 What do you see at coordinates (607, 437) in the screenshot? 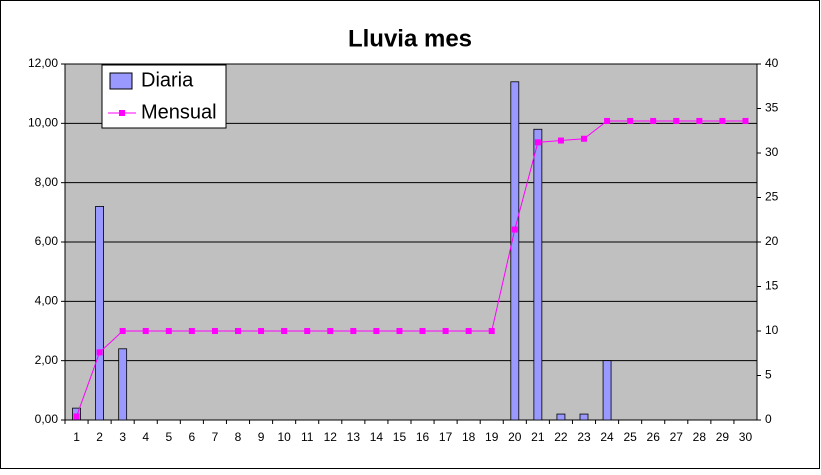
I see `x-tick-label: 24` at bounding box center [607, 437].